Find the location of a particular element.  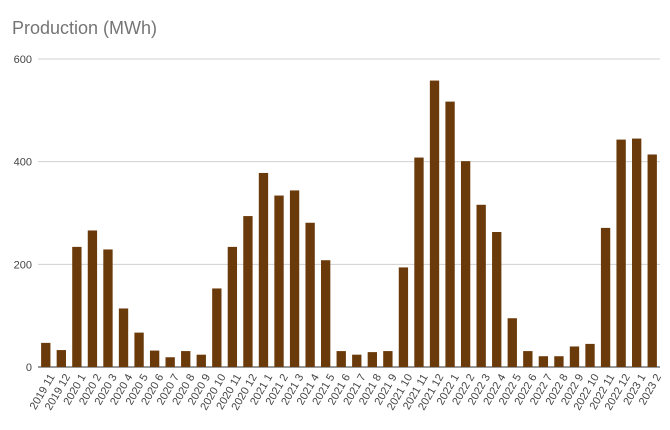

chart-title: Production (MWh) is located at coordinates (85, 28).